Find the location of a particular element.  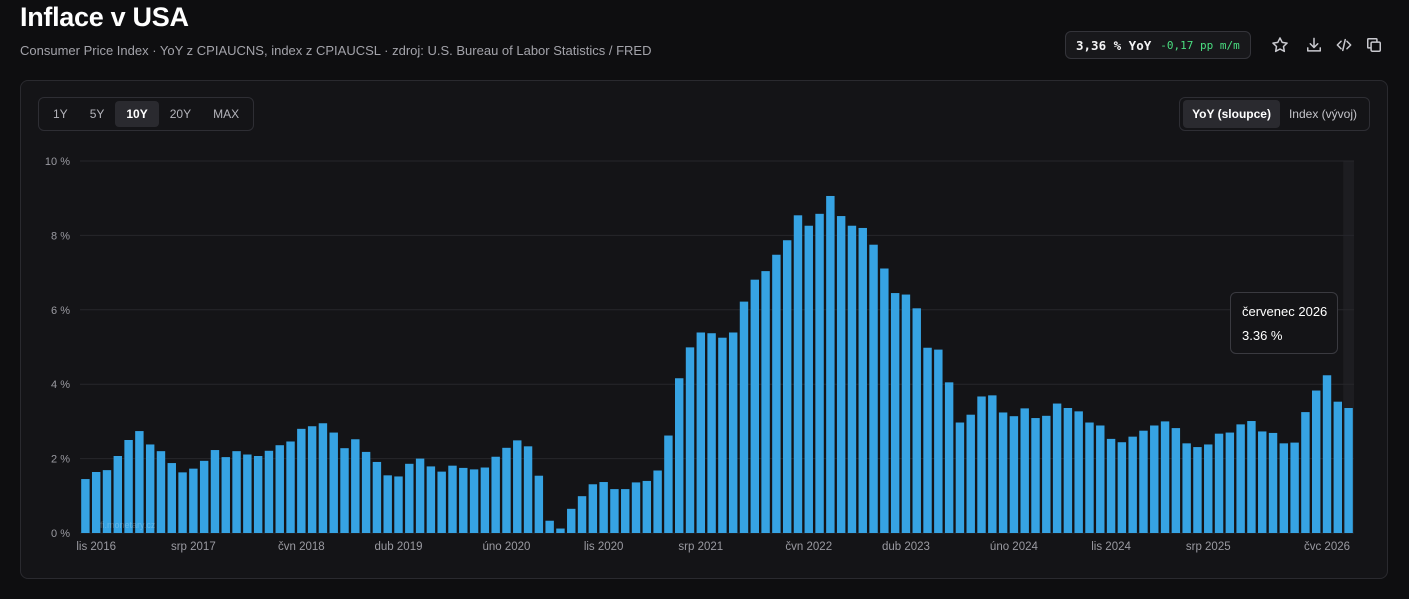

star-icon is located at coordinates (1280, 45).